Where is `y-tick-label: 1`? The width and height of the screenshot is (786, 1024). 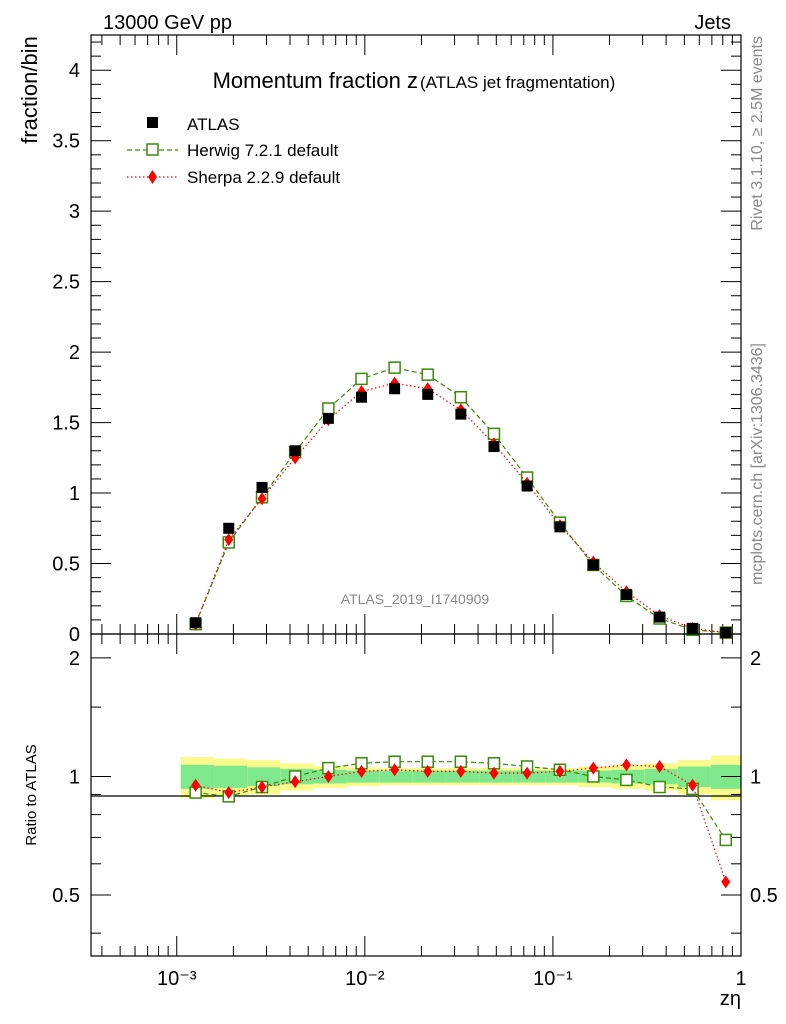
y-tick-label: 1 is located at coordinates (74, 494).